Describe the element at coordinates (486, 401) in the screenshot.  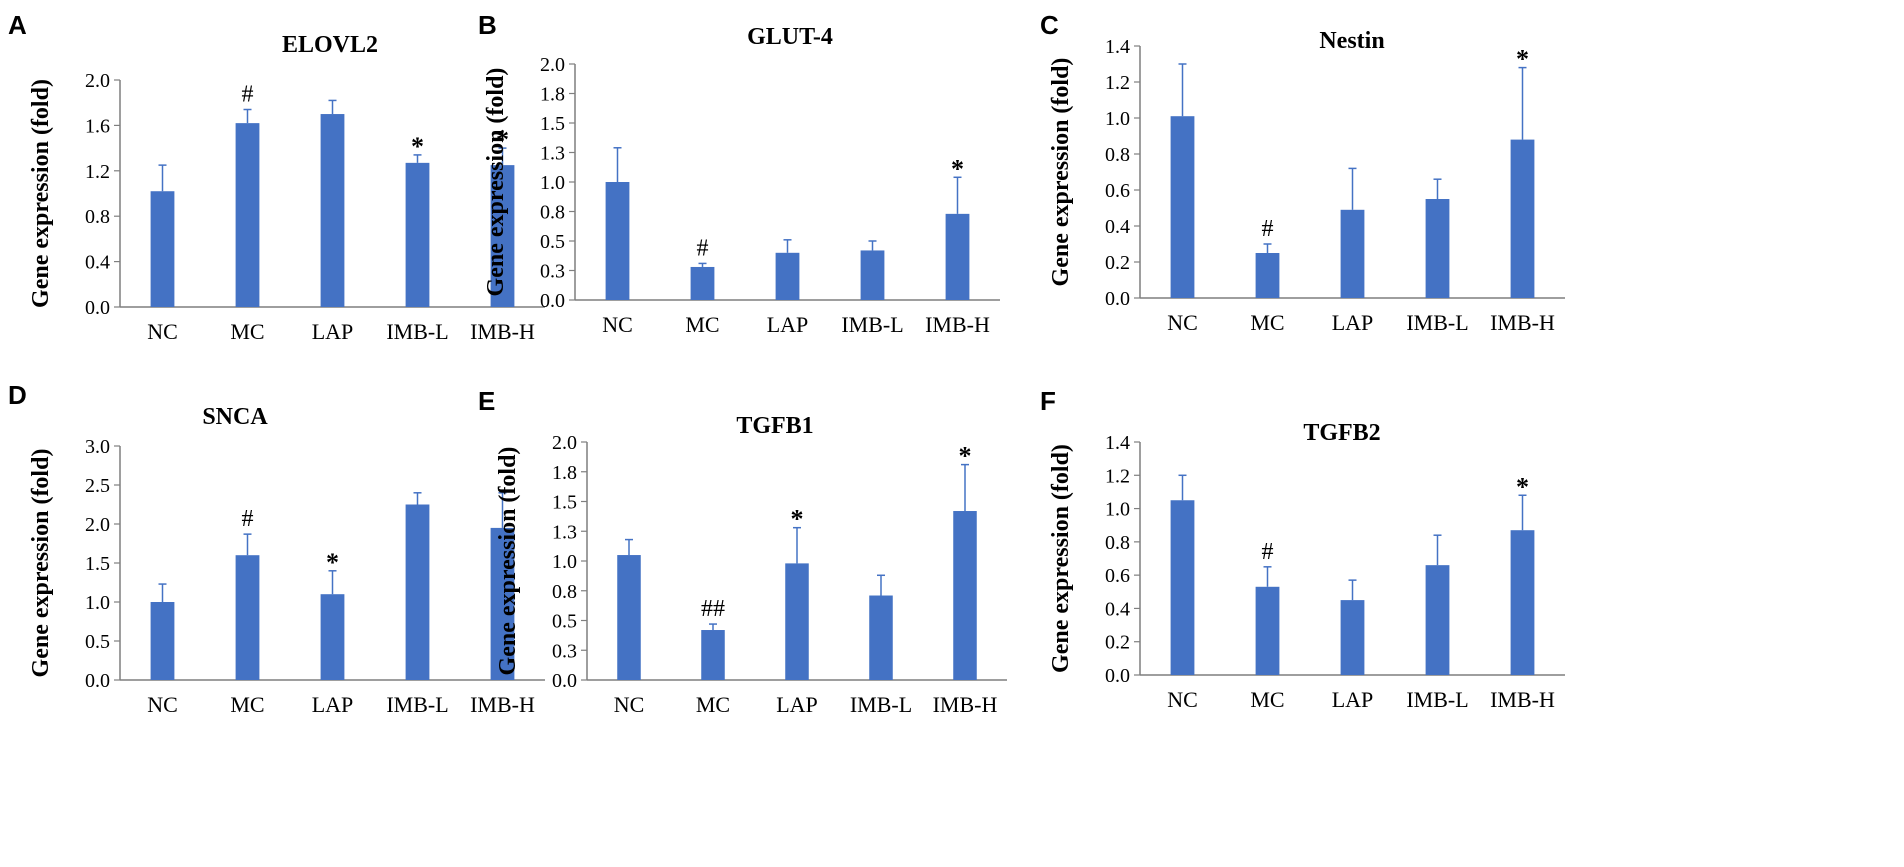
I see `panel-letter: E` at that location.